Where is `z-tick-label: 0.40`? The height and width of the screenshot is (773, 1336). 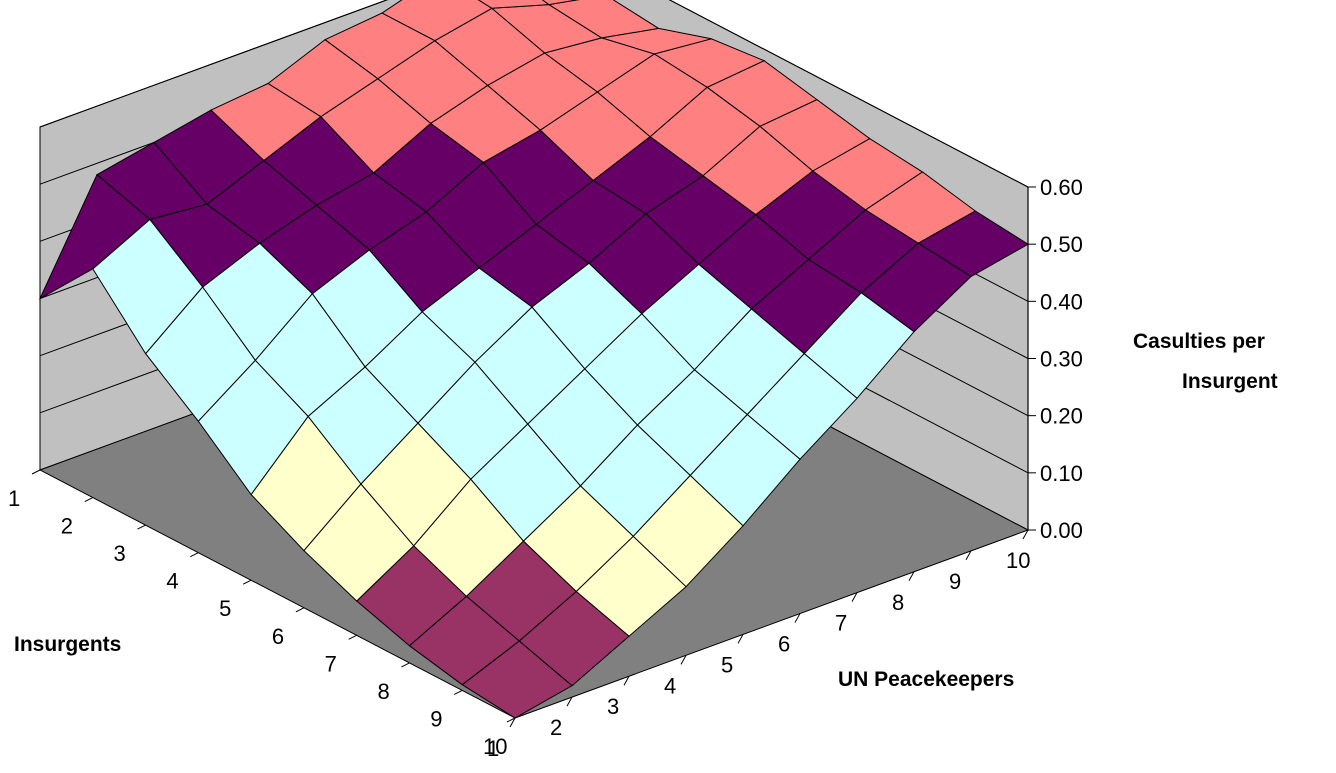 z-tick-label: 0.40 is located at coordinates (1061, 301).